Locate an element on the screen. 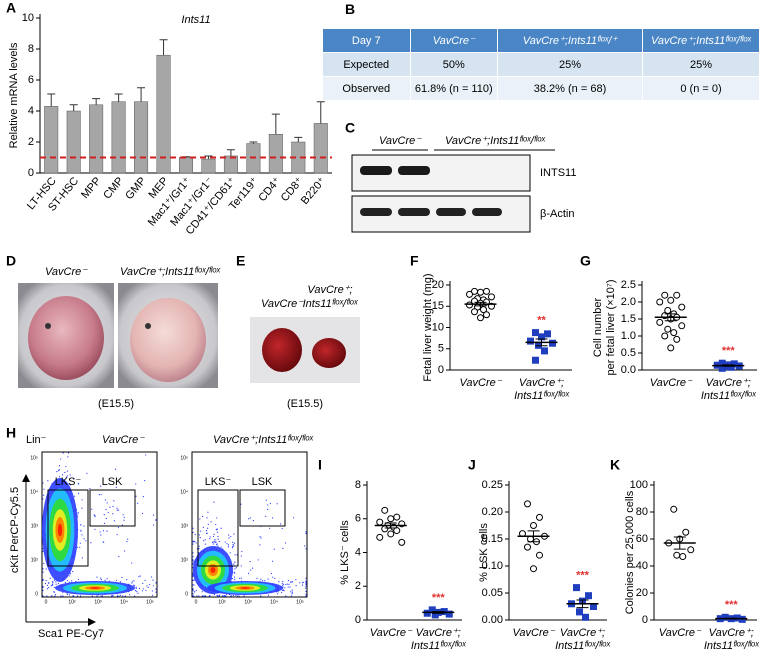 This screenshot has height=654, width=763. embryo-eye is located at coordinates (148, 326).